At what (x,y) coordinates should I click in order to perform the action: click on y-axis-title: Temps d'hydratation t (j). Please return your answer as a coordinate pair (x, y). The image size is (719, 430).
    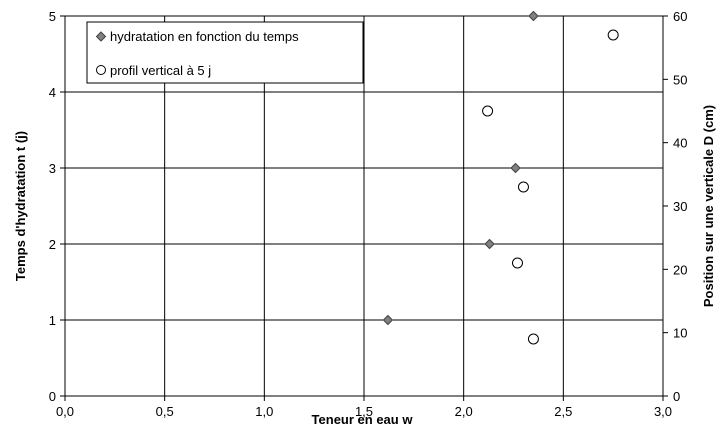
    Looking at the image, I should click on (20, 206).